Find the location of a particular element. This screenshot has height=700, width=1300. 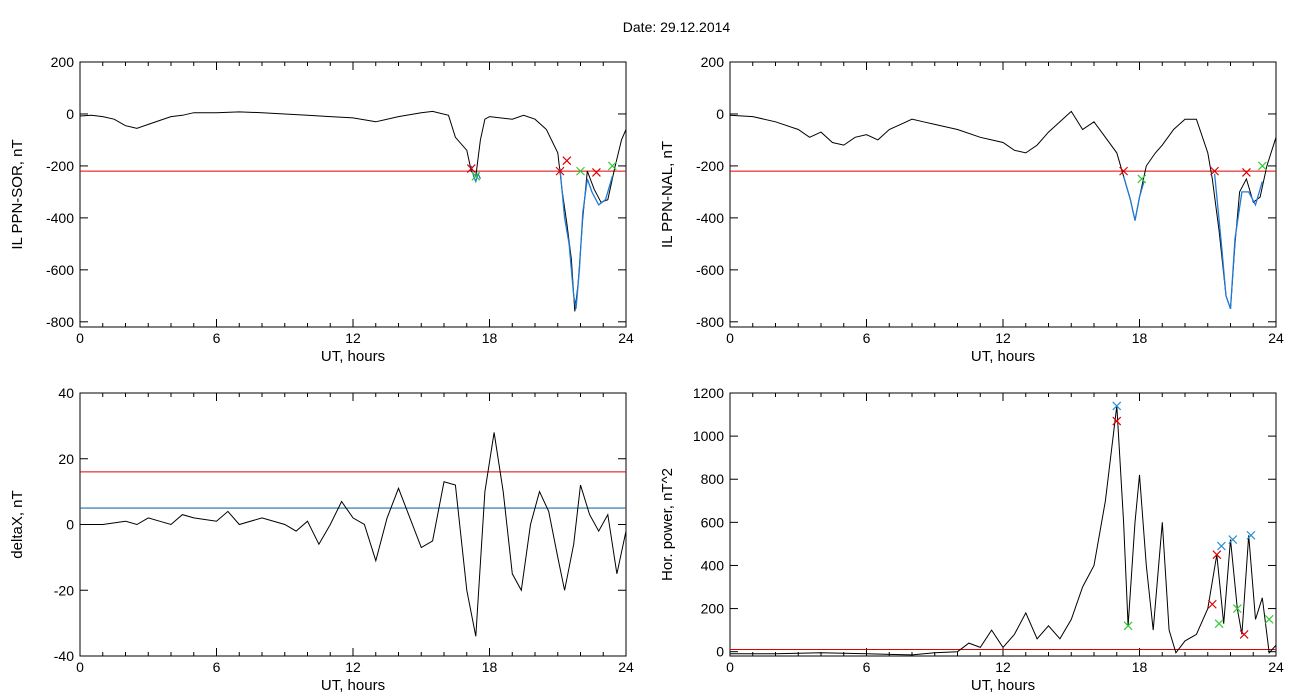

page-title: Date: 29.12.2014 is located at coordinates (676, 27).